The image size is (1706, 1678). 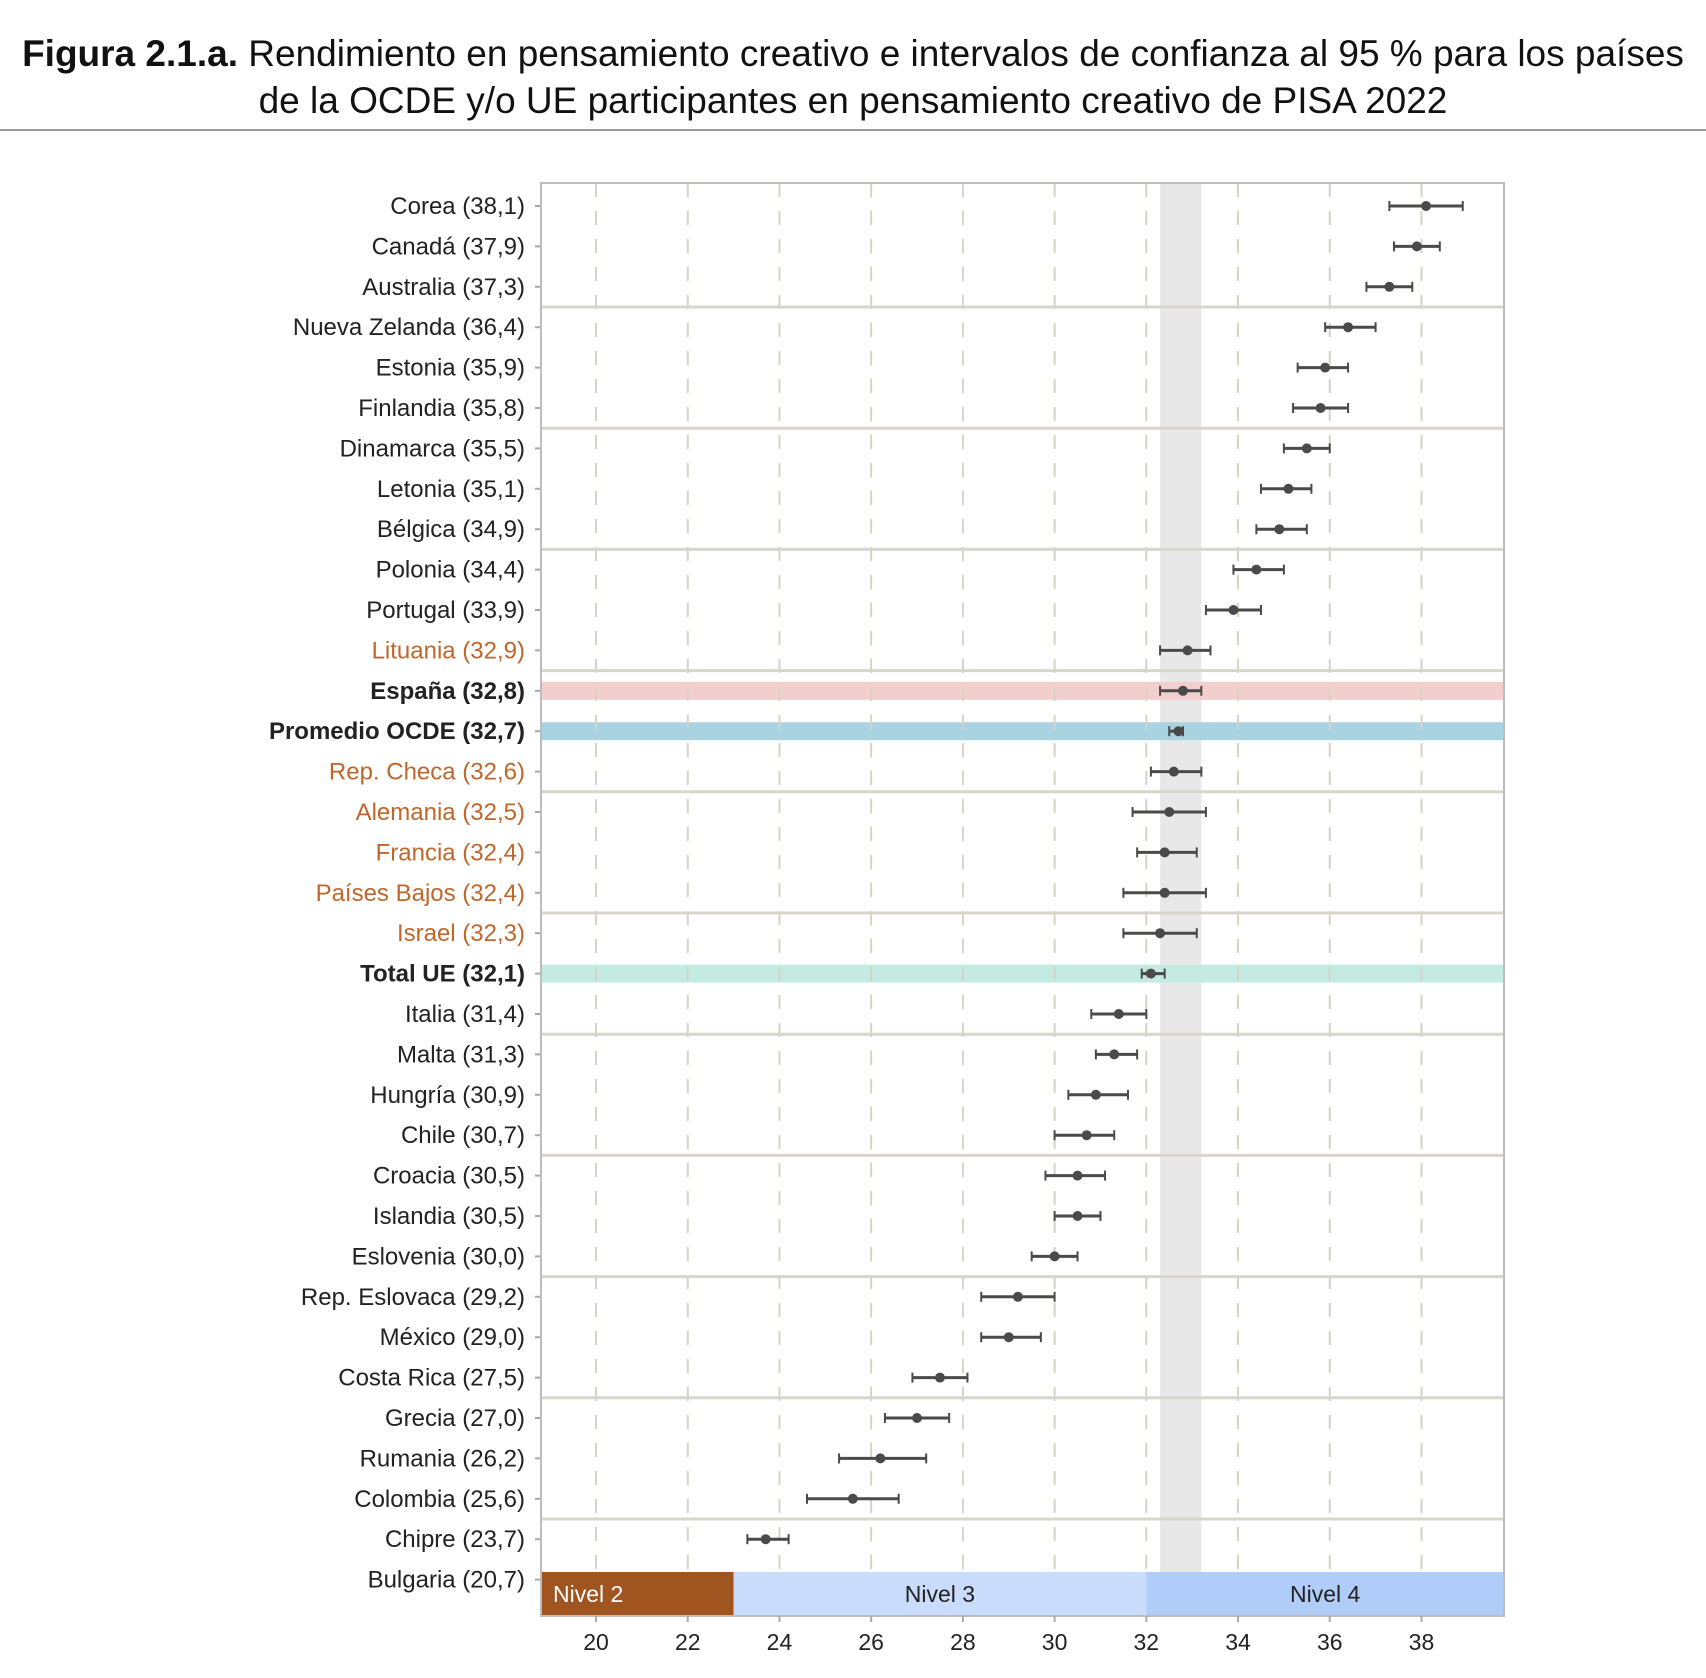 I want to click on country-label: Bulgaria (20,7), so click(x=446, y=1580).